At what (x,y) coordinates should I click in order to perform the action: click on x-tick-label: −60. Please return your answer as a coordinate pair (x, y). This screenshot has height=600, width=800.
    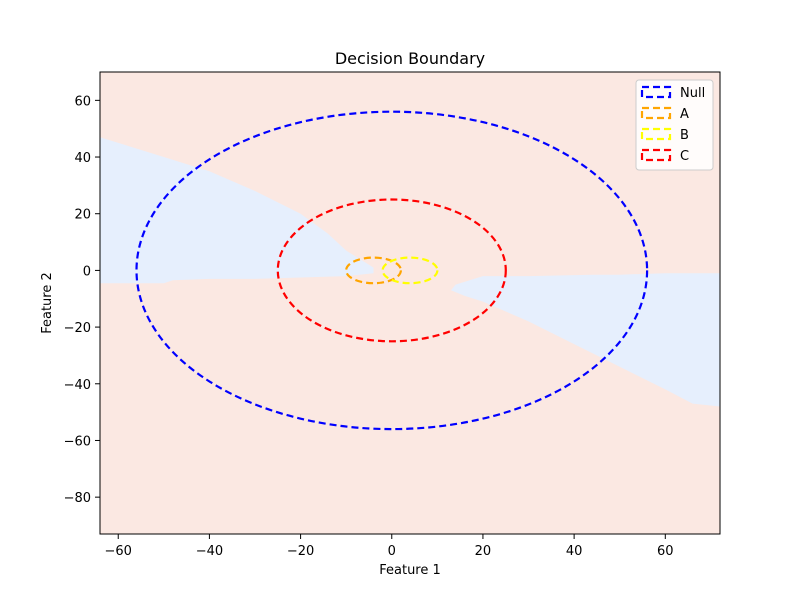
    Looking at the image, I should click on (118, 551).